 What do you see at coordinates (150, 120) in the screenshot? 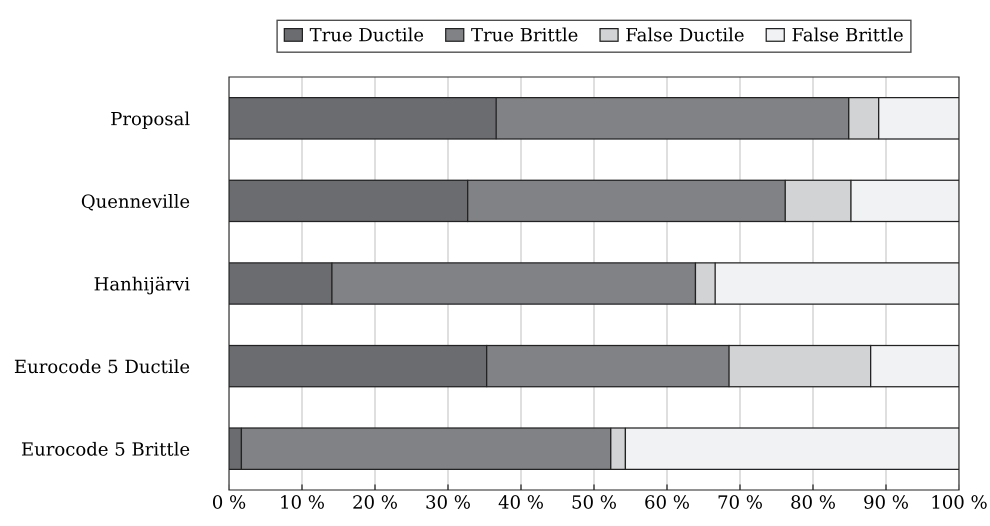
I see `y-tick-label: Proposal` at bounding box center [150, 120].